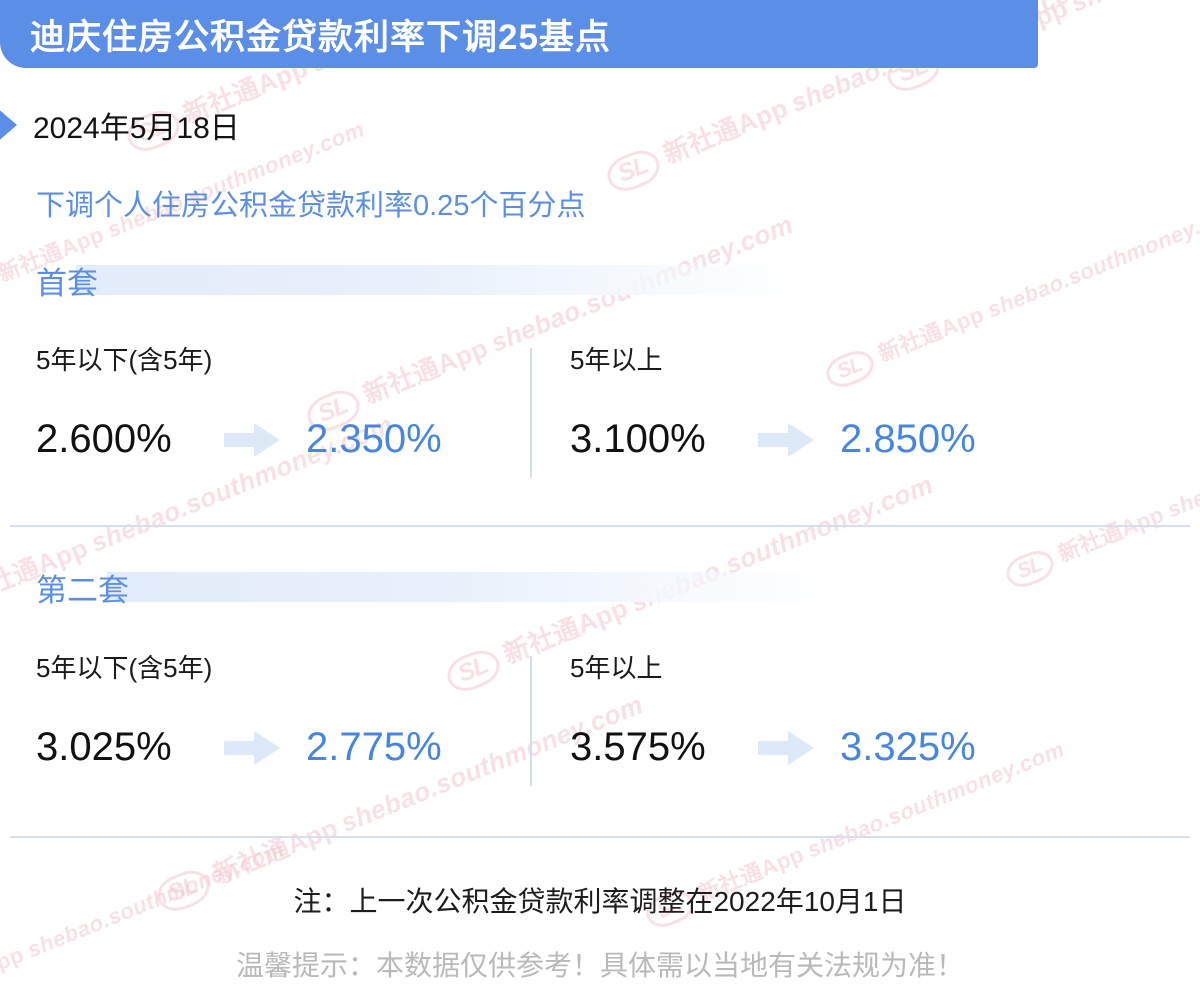 The height and width of the screenshot is (990, 1200). What do you see at coordinates (908, 439) in the screenshot?
I see `new-rate: 2.850%` at bounding box center [908, 439].